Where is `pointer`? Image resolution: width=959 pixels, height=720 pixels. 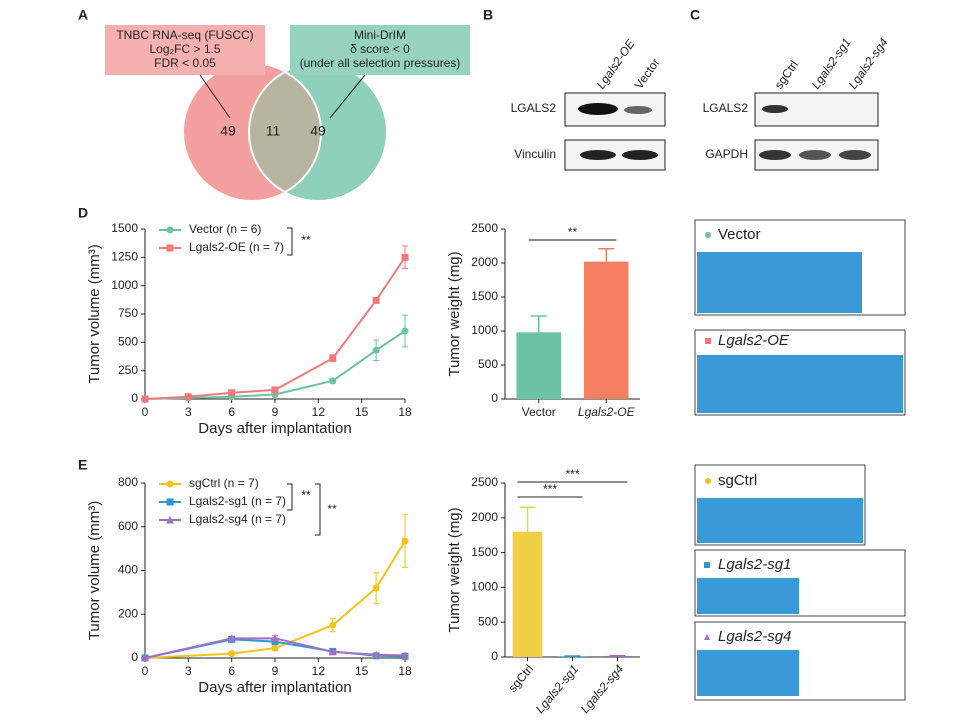
pointer is located at coordinates (347, 96).